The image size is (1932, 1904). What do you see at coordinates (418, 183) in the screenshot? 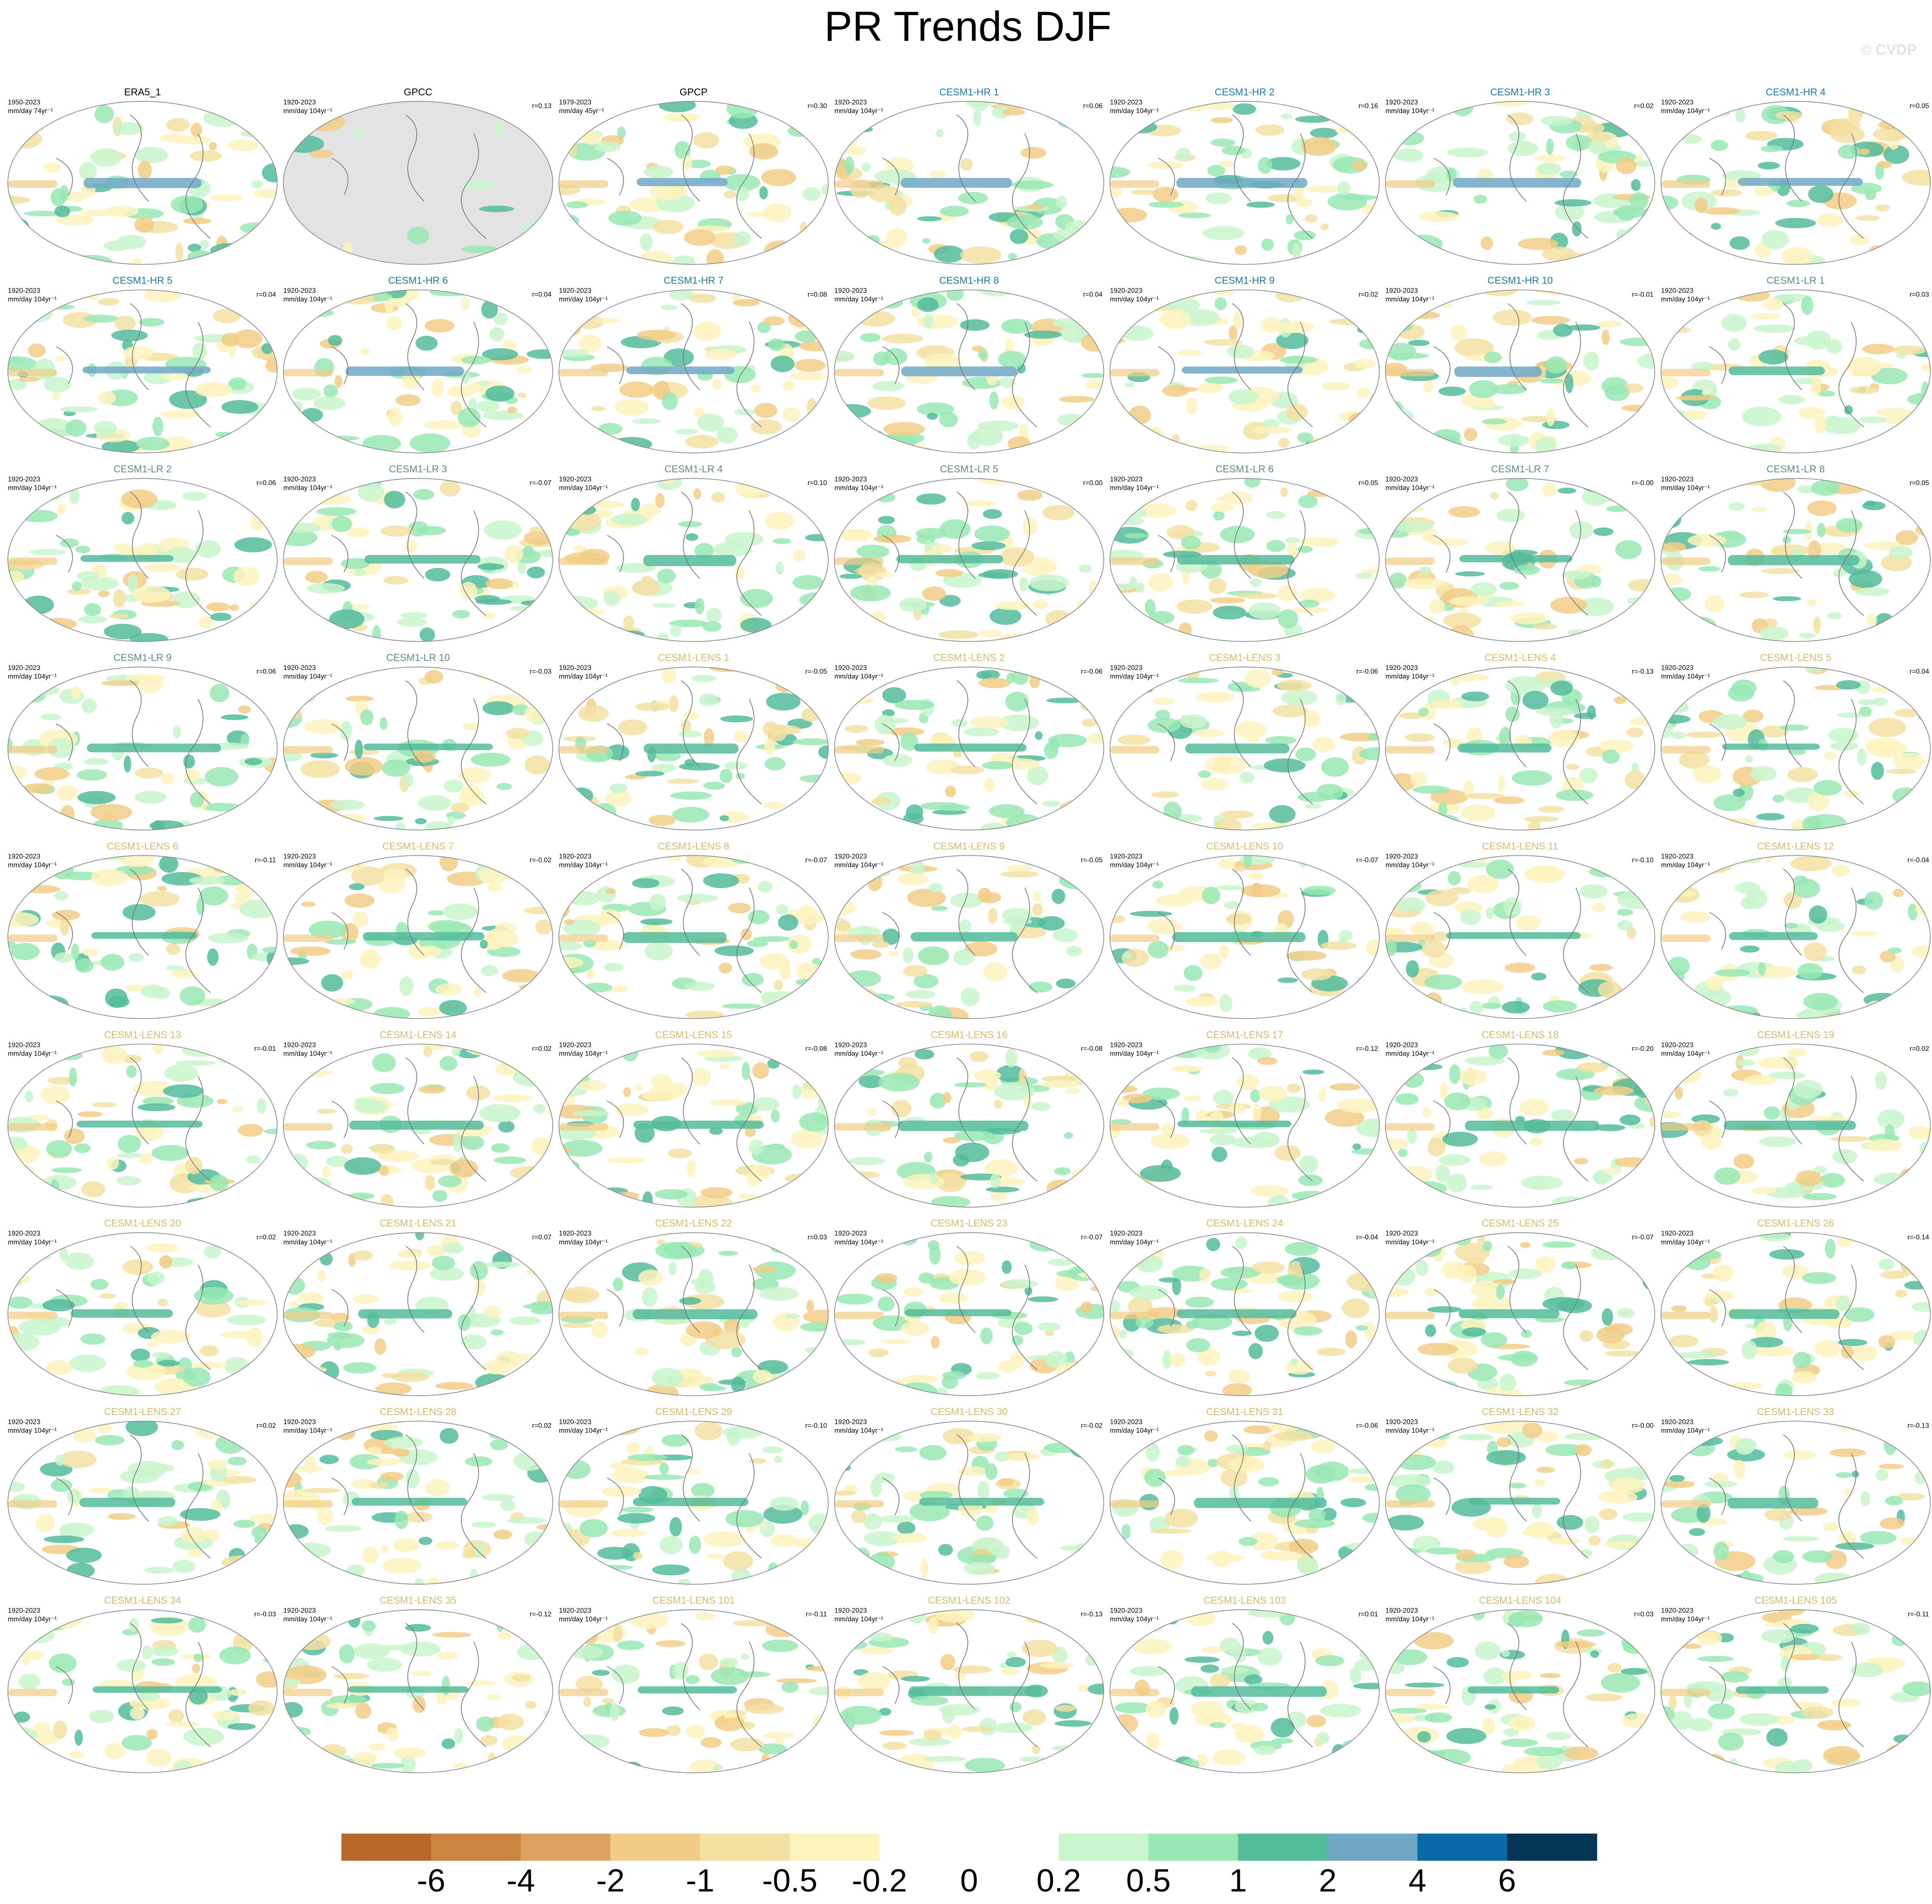
I see `map-background` at bounding box center [418, 183].